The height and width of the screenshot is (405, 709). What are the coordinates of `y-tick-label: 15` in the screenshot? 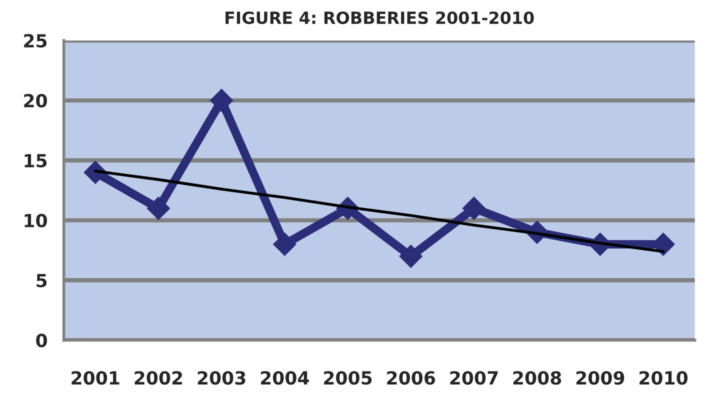 It's located at (35, 161).